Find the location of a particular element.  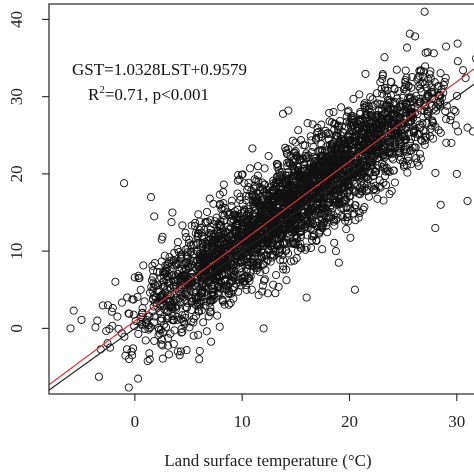

x-tick-label: 10 is located at coordinates (242, 421).